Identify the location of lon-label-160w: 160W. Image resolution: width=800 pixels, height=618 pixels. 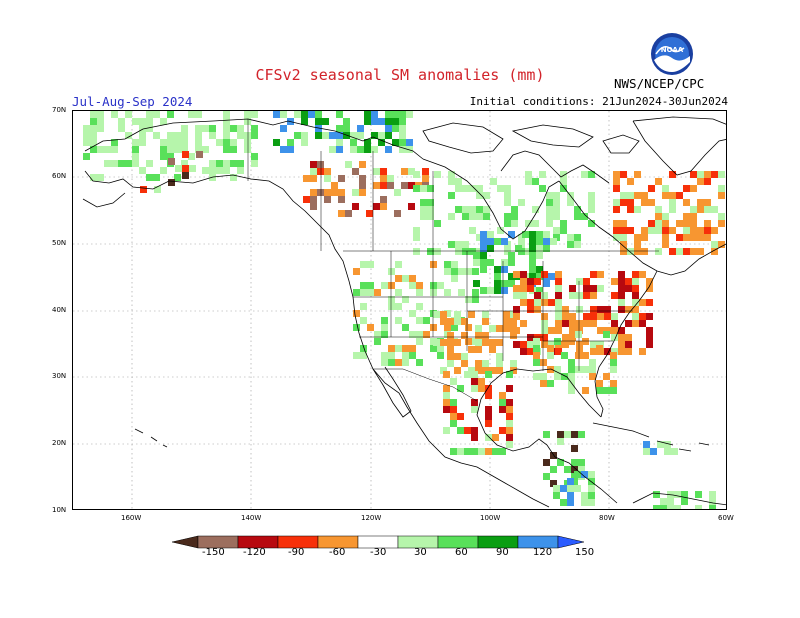
(131, 518).